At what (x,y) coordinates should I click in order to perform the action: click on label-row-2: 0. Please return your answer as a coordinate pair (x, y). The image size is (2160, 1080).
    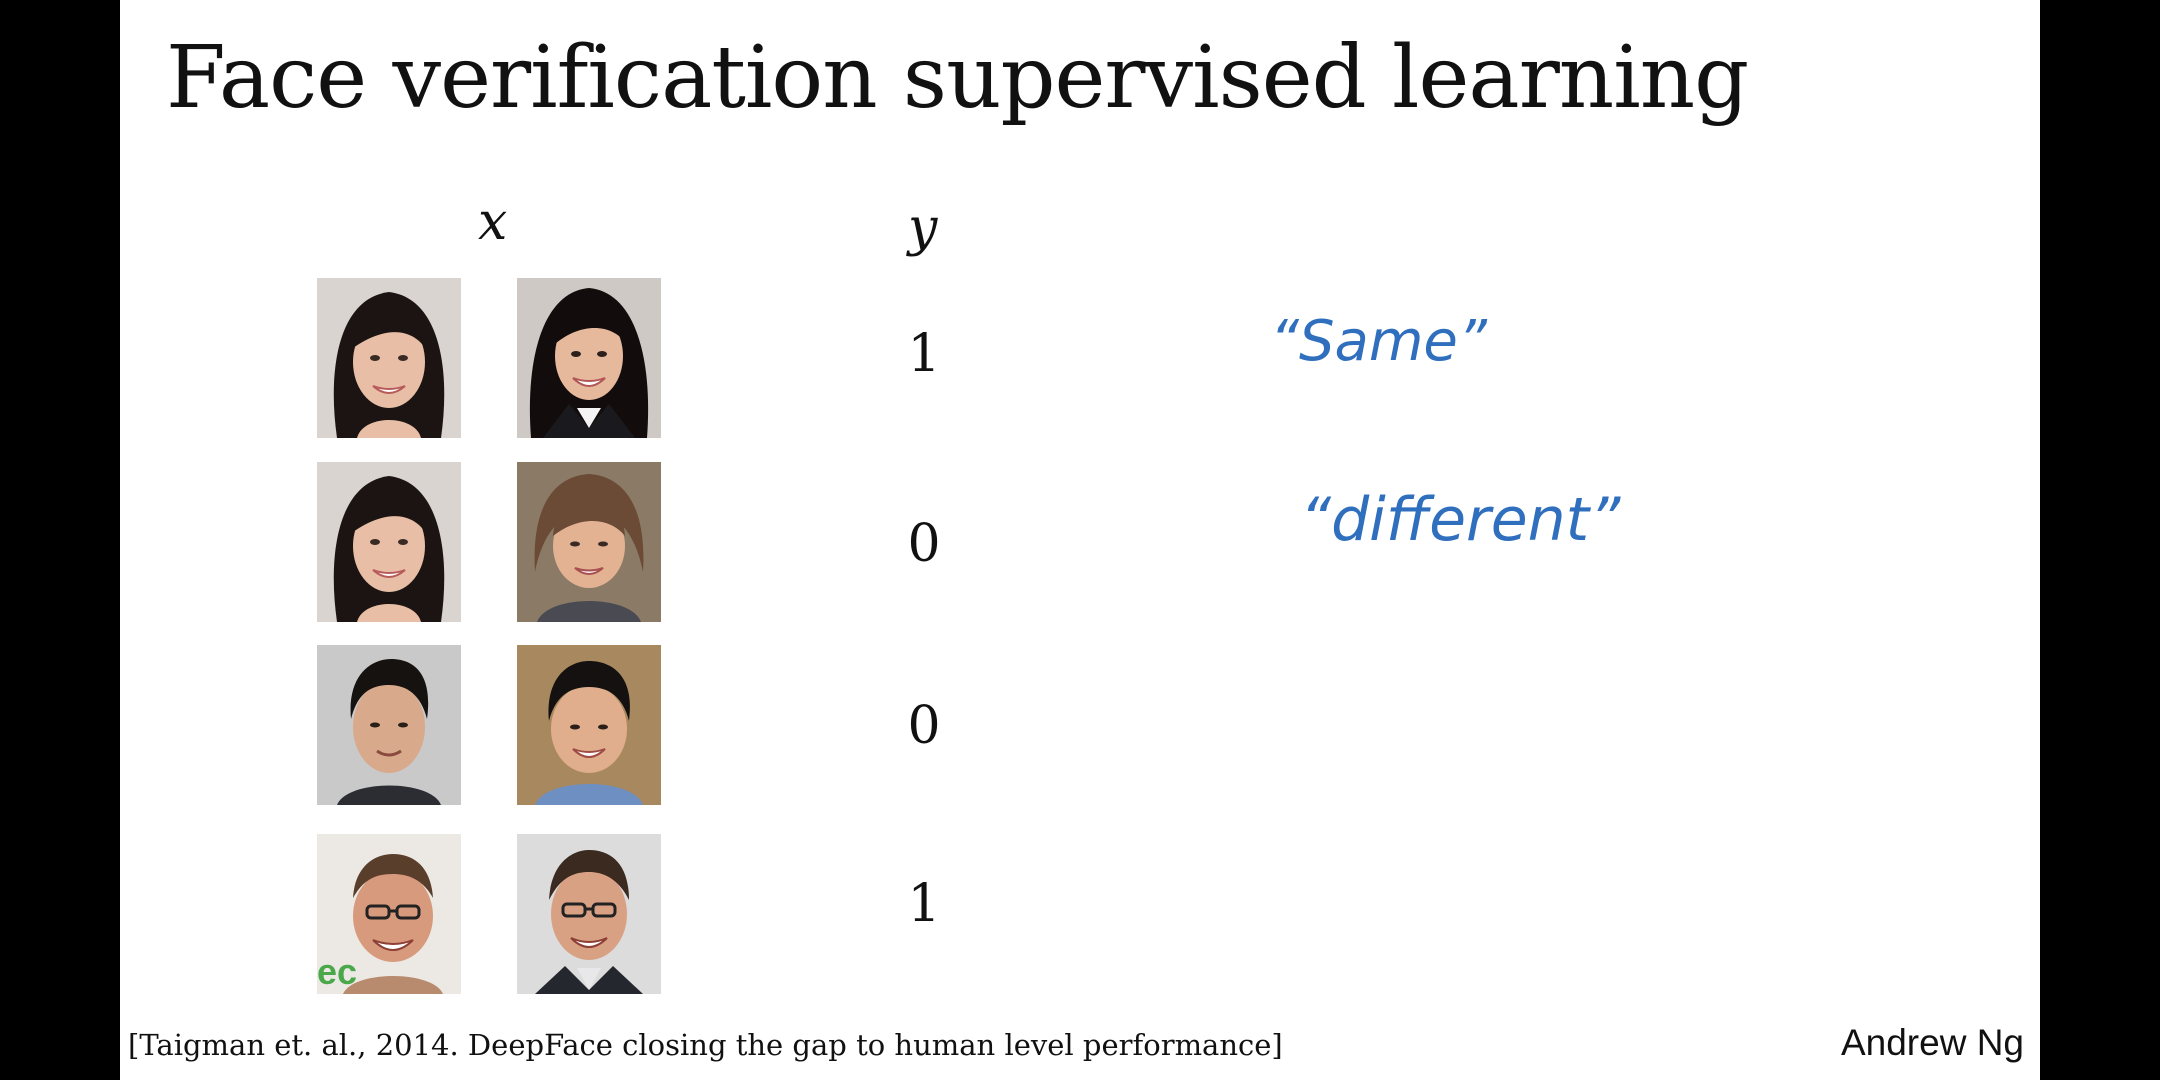
    Looking at the image, I should click on (924, 544).